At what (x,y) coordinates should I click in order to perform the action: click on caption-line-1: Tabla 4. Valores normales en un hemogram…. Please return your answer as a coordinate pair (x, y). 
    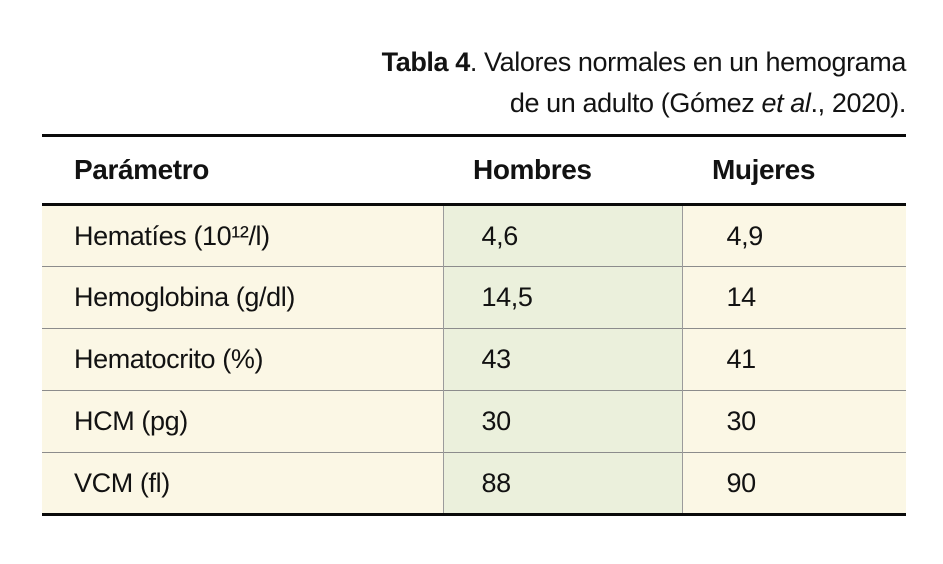
    Looking at the image, I should click on (644, 62).